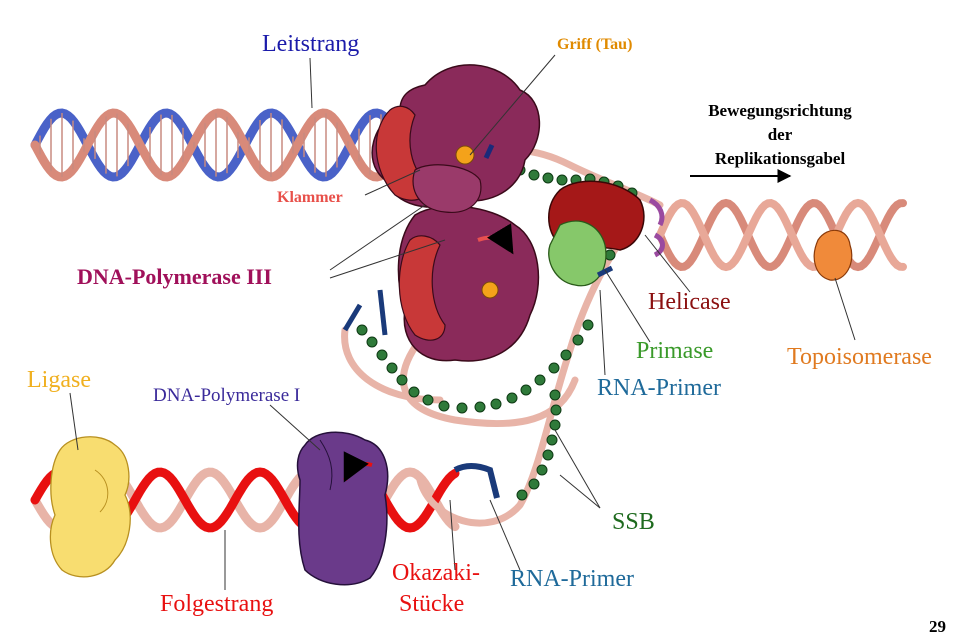 The image size is (963, 643). What do you see at coordinates (310, 197) in the screenshot?
I see `label-klammer: Klammer` at bounding box center [310, 197].